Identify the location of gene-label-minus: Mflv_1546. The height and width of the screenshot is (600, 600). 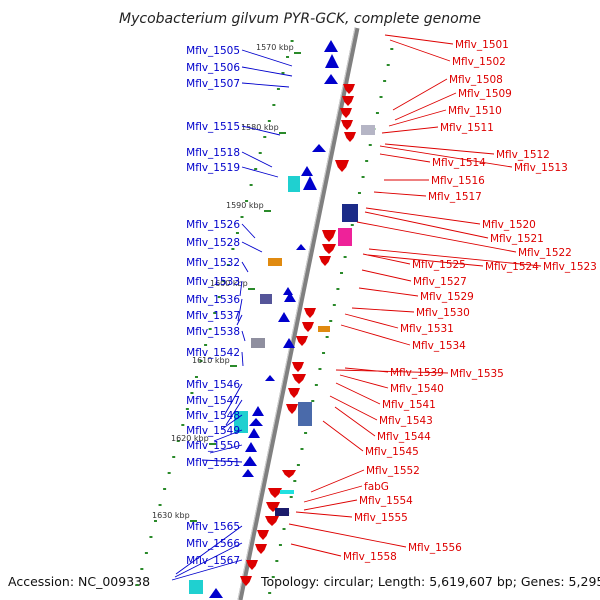
(213, 385).